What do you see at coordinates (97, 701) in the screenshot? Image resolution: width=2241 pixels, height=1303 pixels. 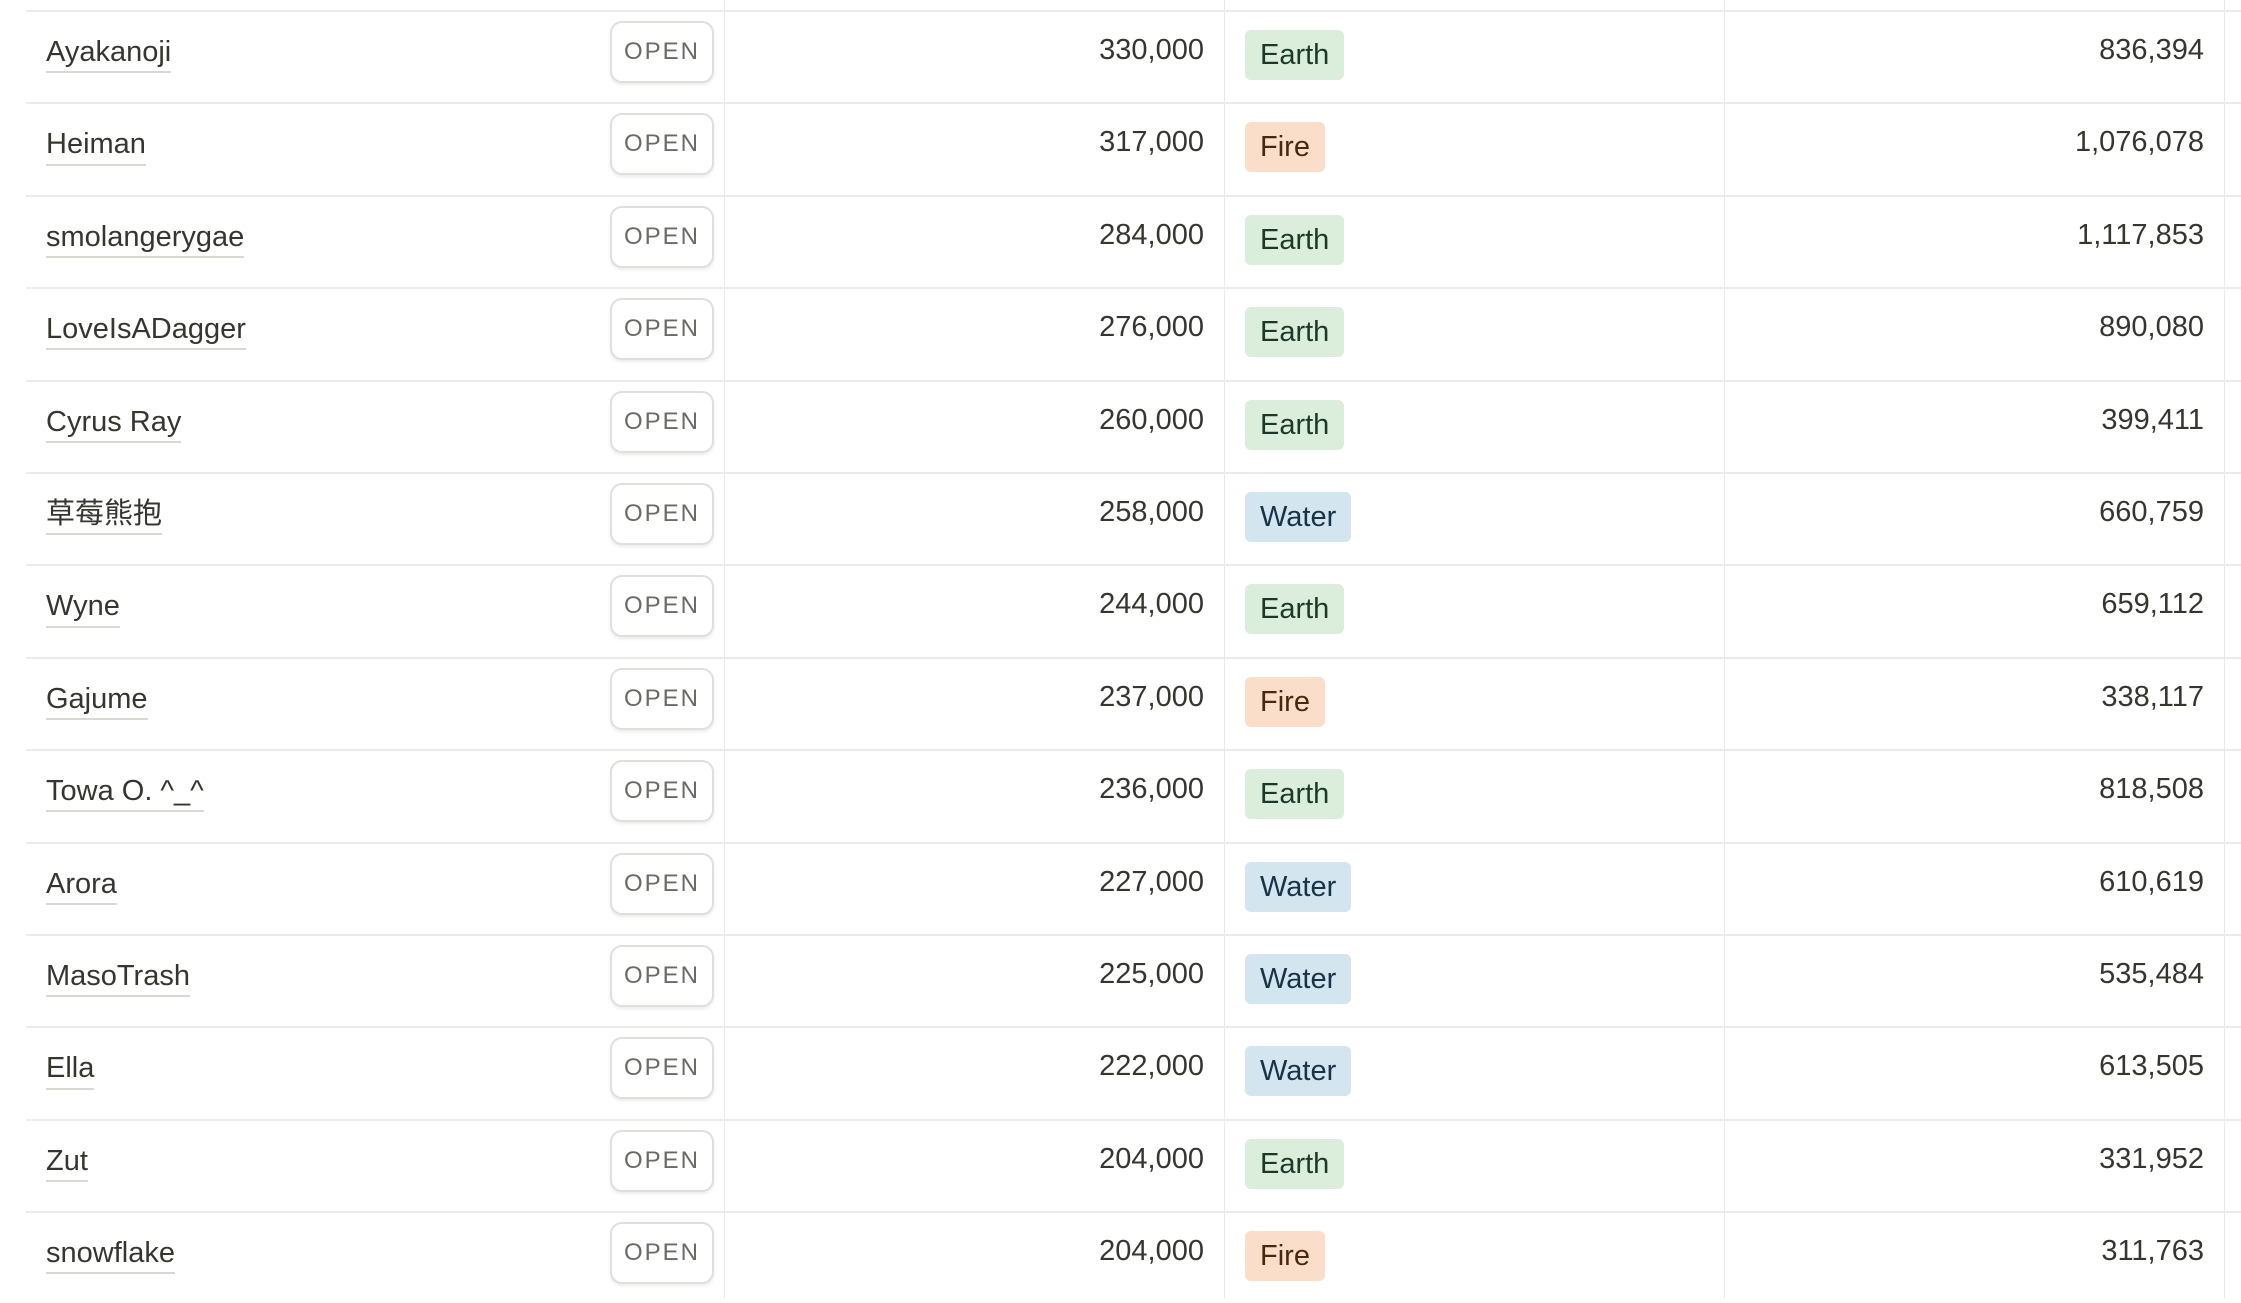 I see `row-title: Gajume` at bounding box center [97, 701].